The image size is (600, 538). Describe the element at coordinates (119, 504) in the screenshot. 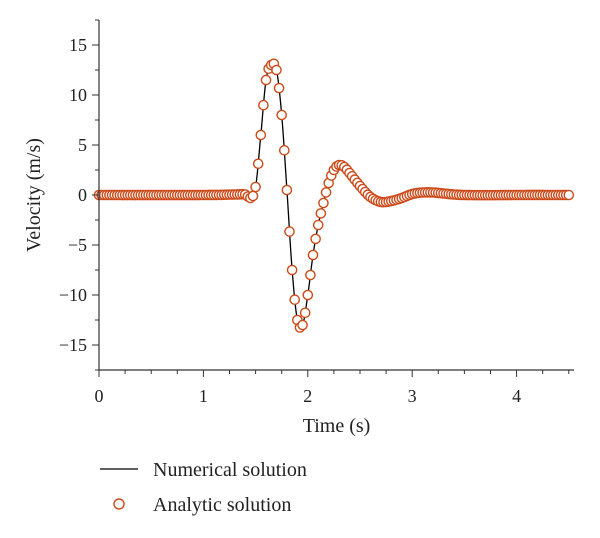

I see `legend-marker-swatch` at that location.